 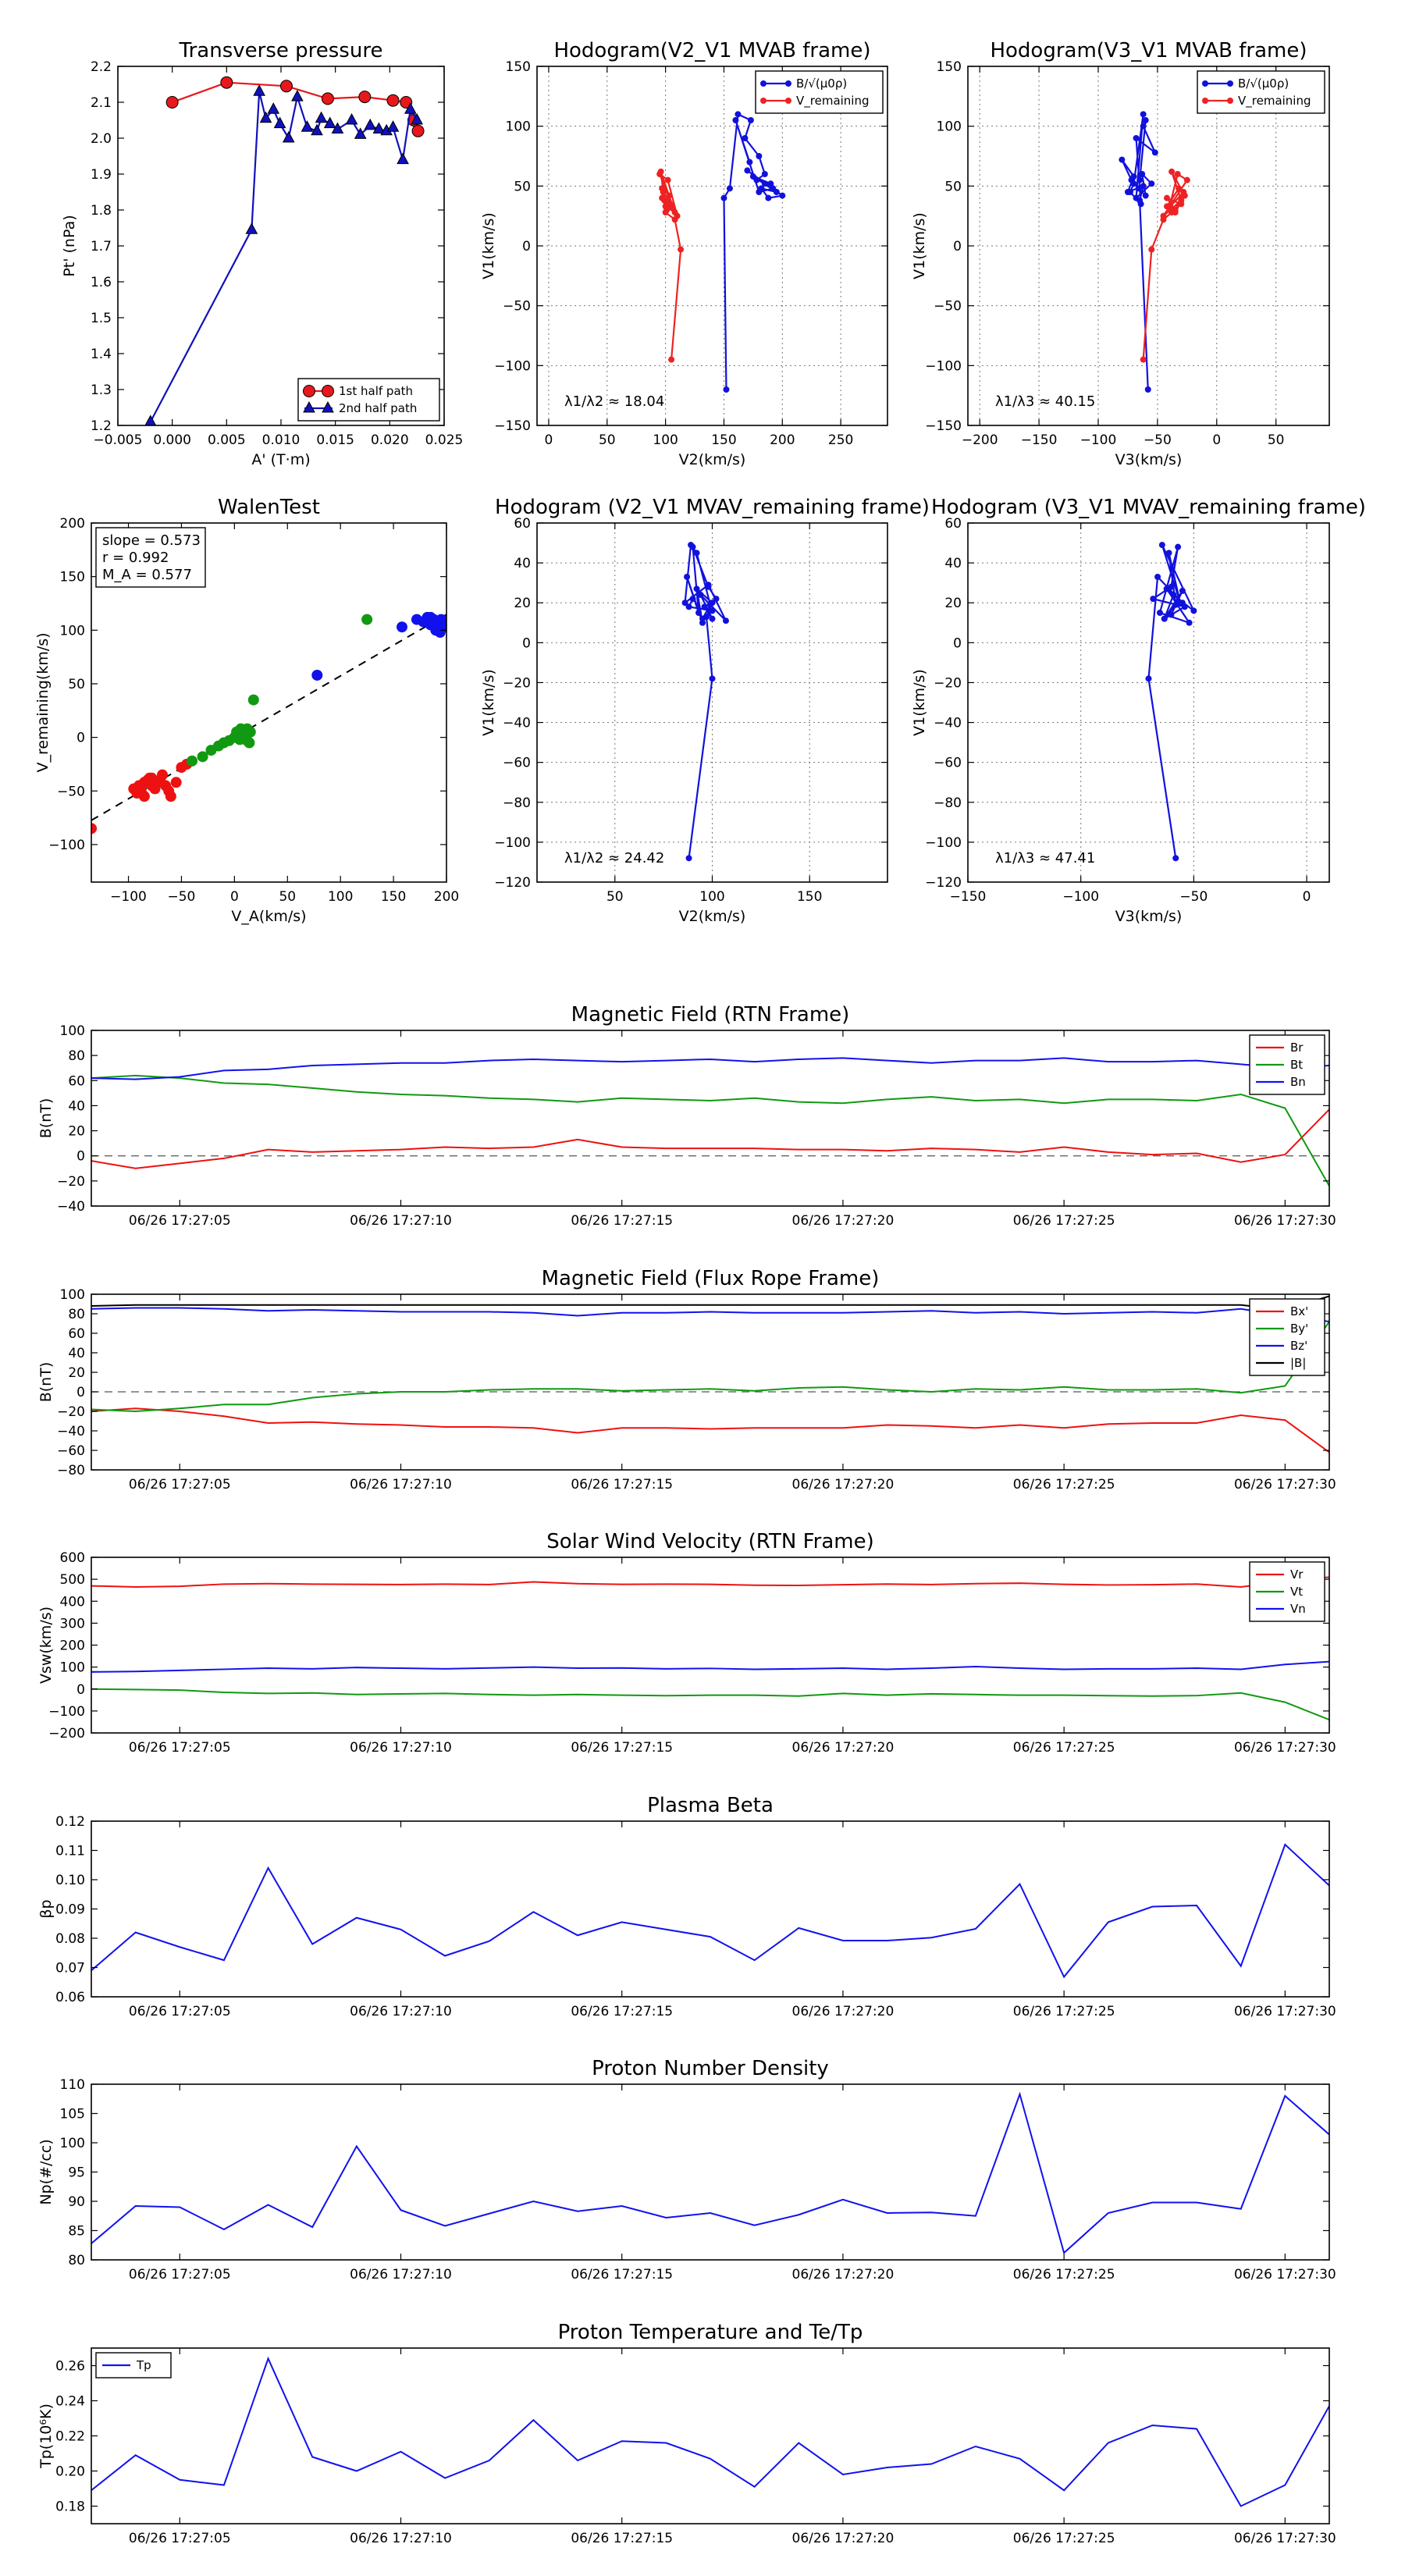 What do you see at coordinates (1298, 1346) in the screenshot?
I see `legend-label-bz: Bz'` at bounding box center [1298, 1346].